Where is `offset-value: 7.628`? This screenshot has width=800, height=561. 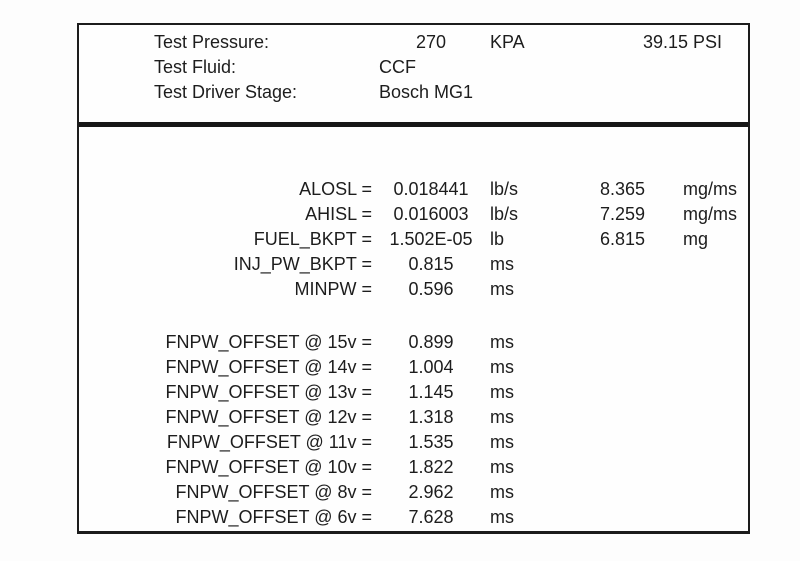
offset-value: 7.628 is located at coordinates (431, 517).